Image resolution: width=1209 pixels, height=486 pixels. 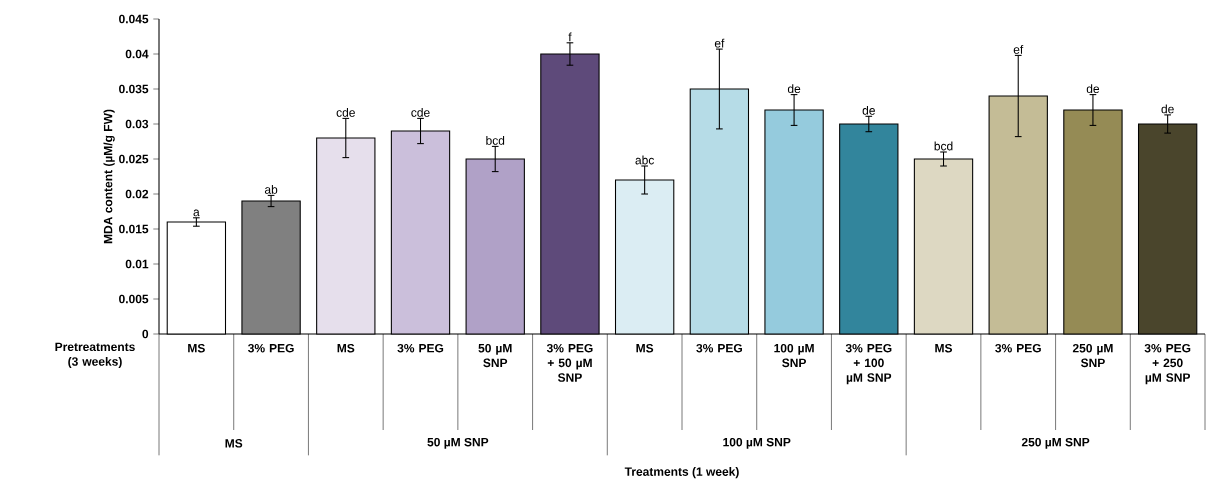 I want to click on y-tick-label: 0.02, so click(x=137, y=194).